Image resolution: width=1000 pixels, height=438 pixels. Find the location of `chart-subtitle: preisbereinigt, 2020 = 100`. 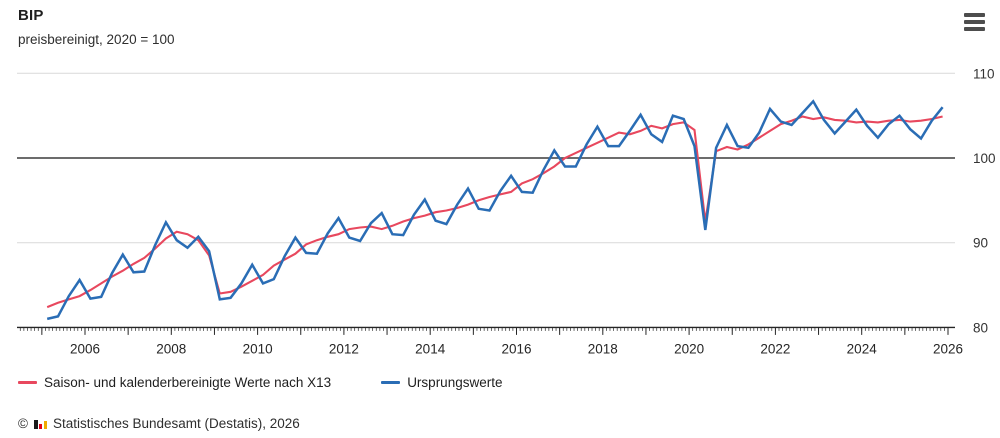

chart-subtitle: preisbereinigt, 2020 = 100 is located at coordinates (96, 39).